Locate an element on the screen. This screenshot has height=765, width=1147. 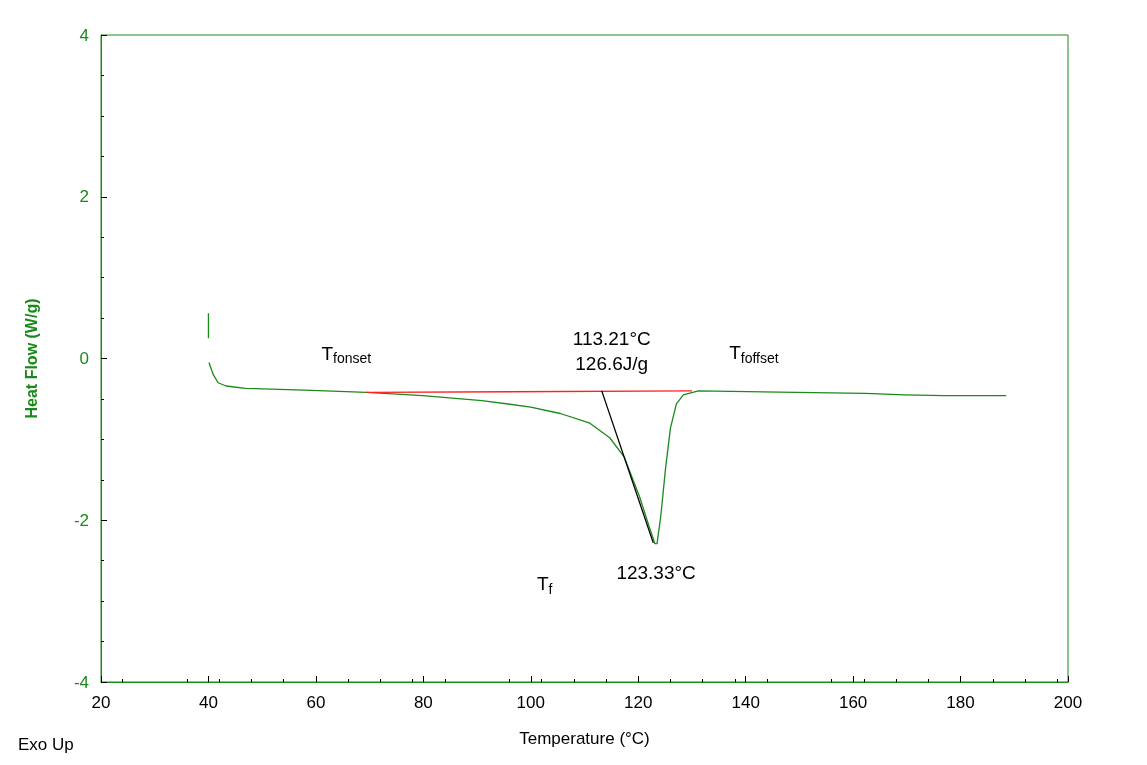
x-axis-title: Temperature (°C) is located at coordinates (584, 738).